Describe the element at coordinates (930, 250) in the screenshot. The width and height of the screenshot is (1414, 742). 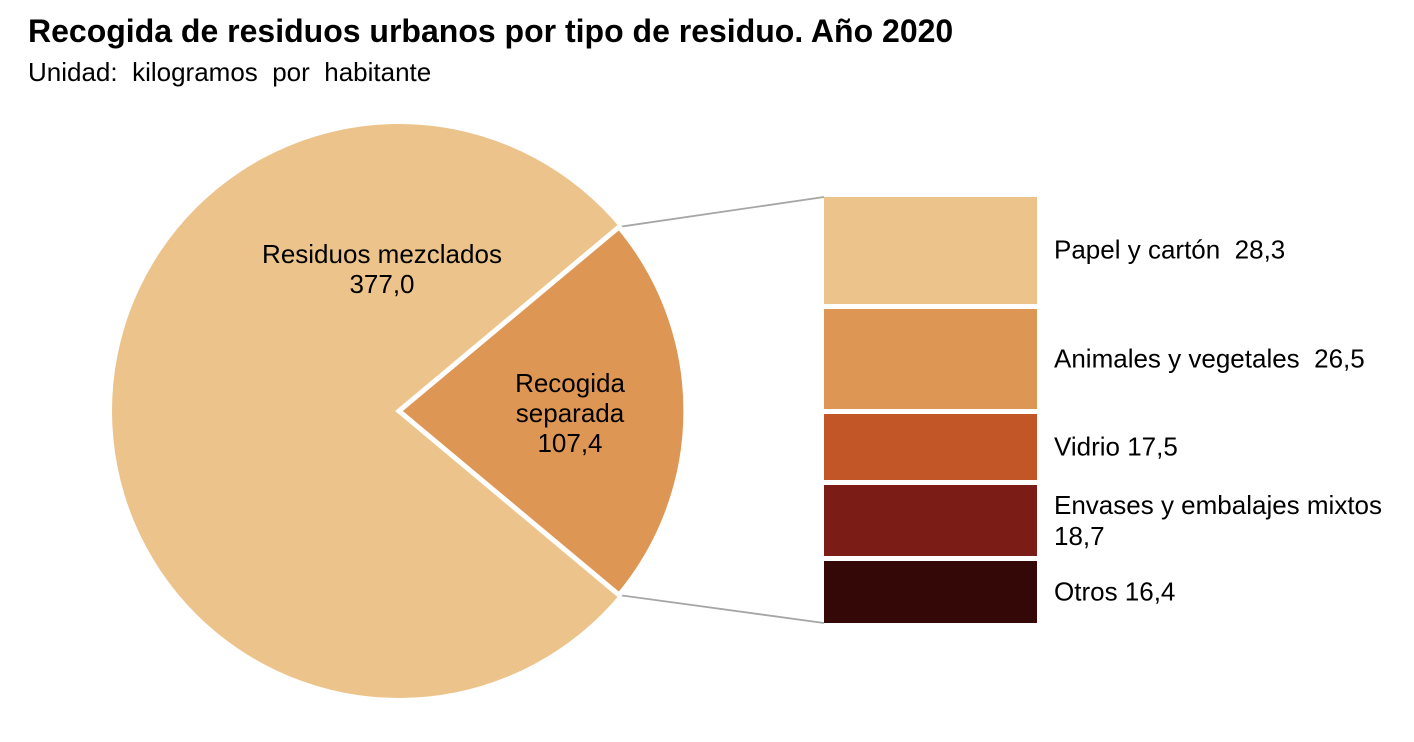
I see `bar-segment-papel-y-carton` at that location.